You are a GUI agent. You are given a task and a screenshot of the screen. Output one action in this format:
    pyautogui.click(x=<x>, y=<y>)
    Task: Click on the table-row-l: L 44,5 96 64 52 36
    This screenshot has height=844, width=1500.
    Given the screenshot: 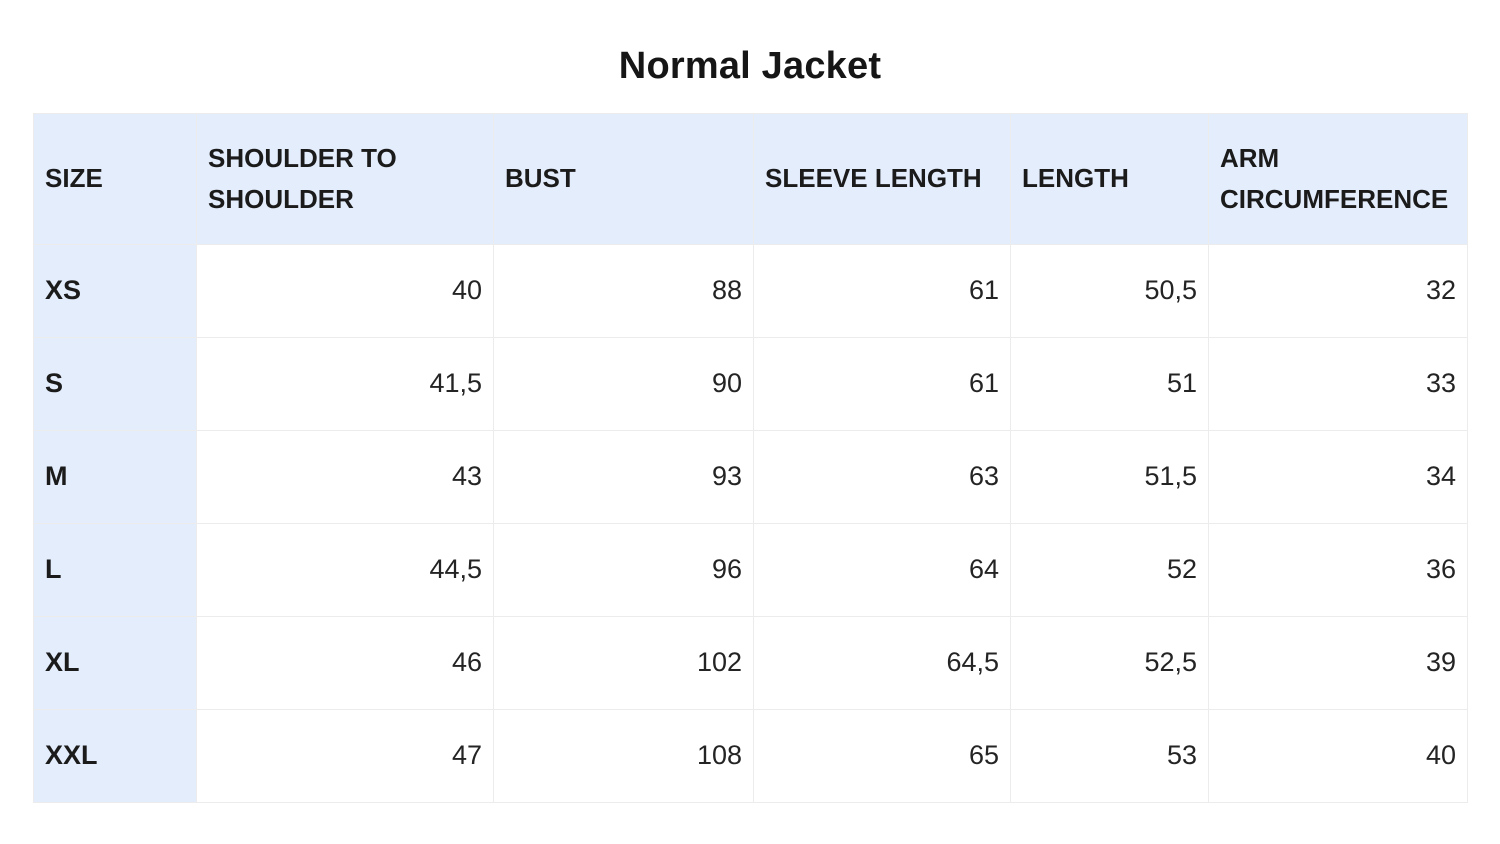 What is the action you would take?
    pyautogui.click(x=750, y=569)
    